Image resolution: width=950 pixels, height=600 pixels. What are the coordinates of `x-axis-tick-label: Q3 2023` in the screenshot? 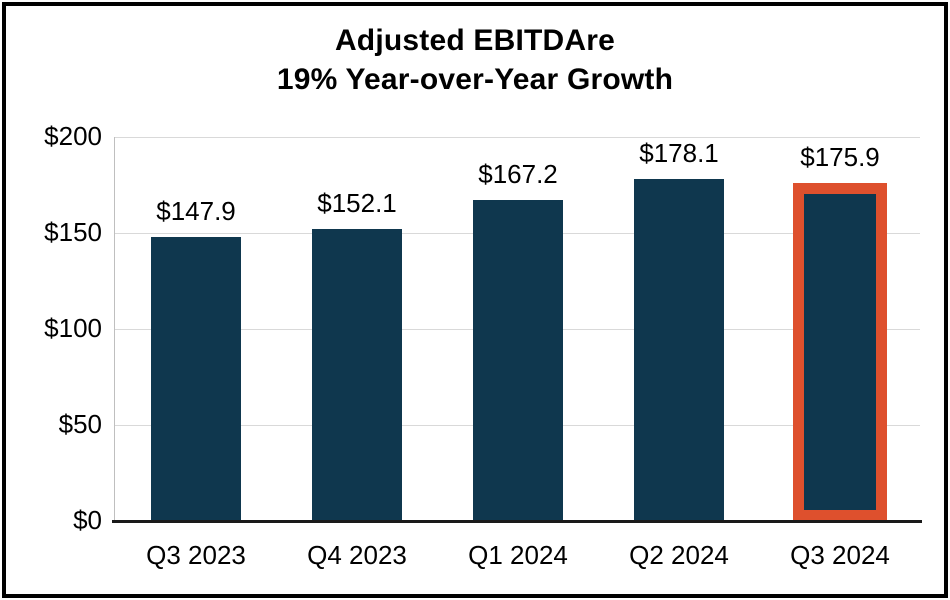 It's located at (196, 555).